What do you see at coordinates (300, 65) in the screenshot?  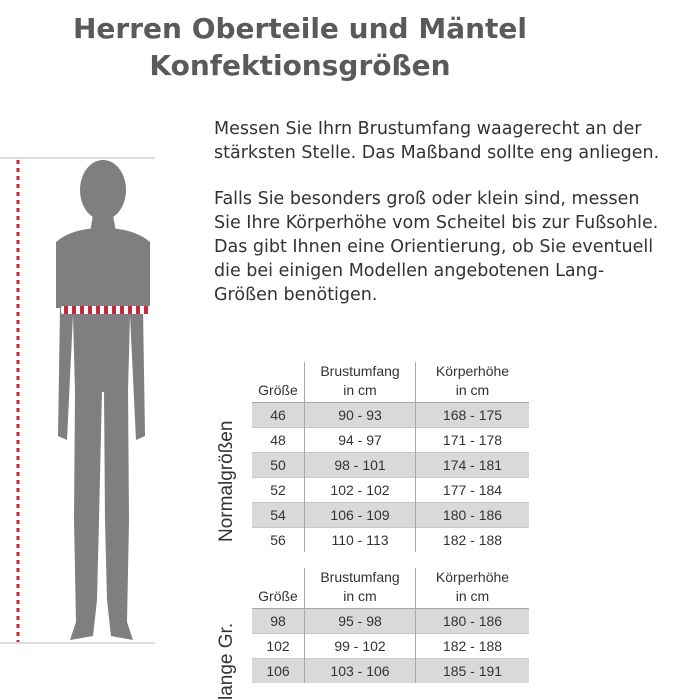 I see `page-subtitle: Konfektionsgrößen` at bounding box center [300, 65].